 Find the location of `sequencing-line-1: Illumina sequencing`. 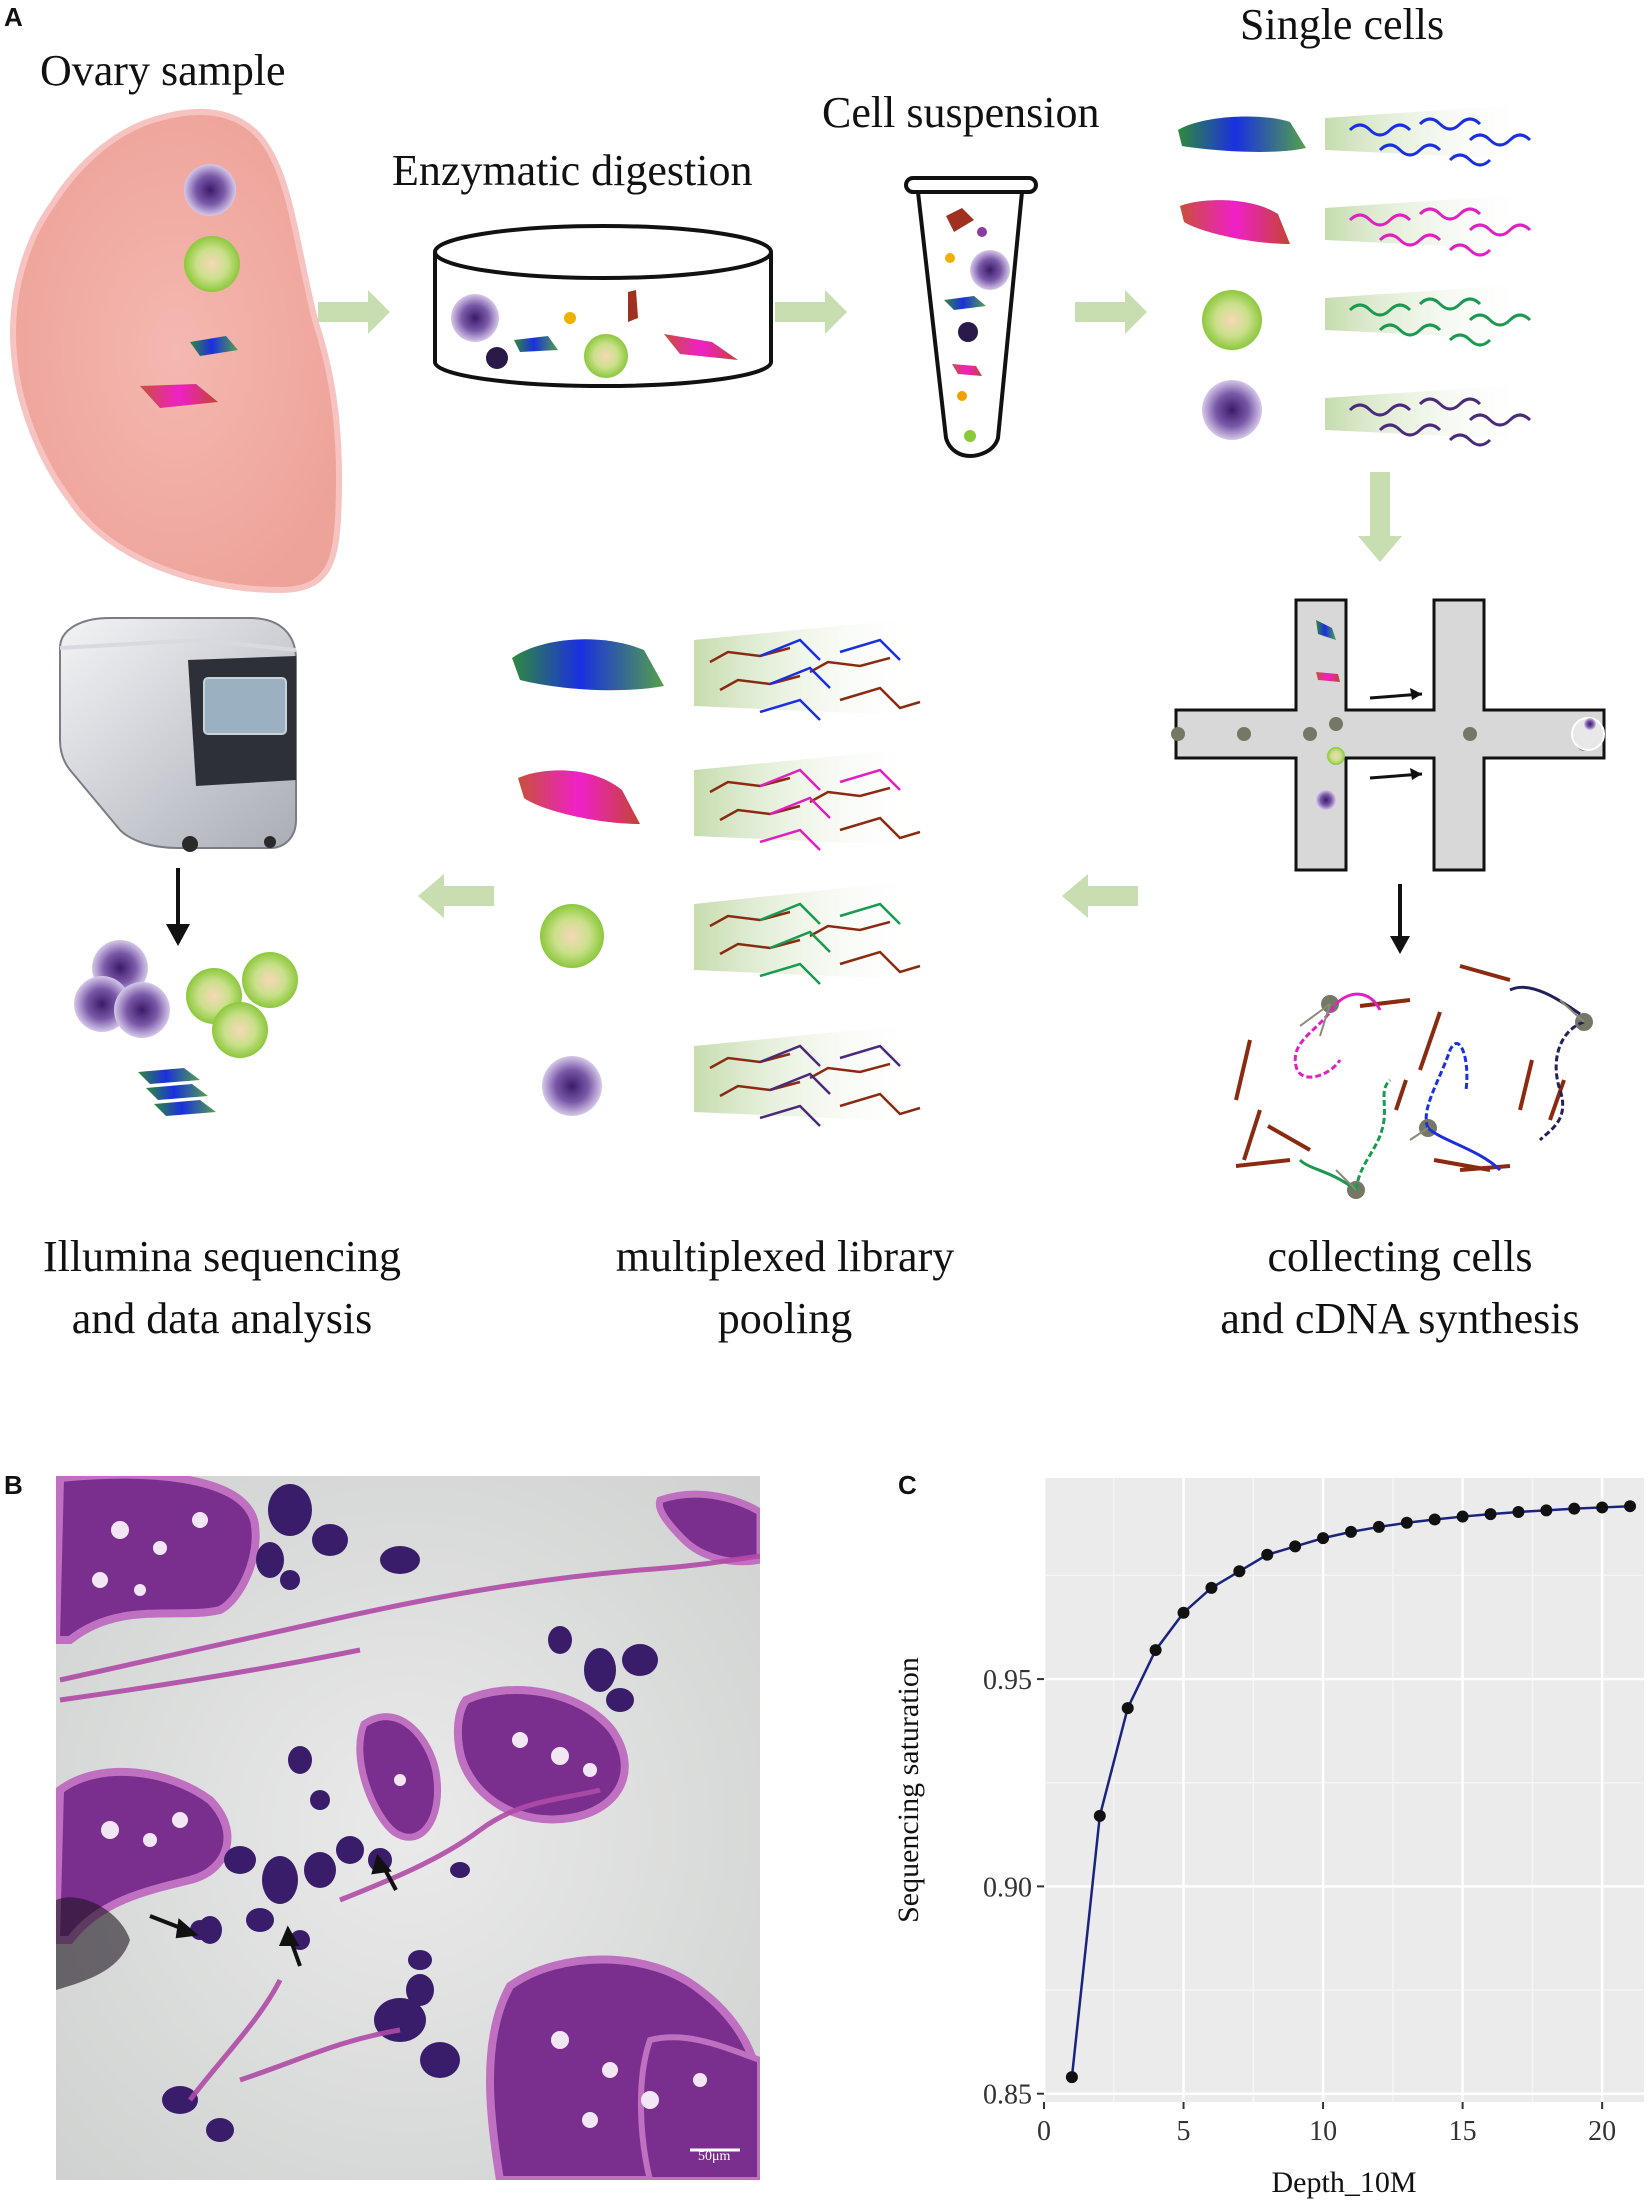

sequencing-line-1: Illumina sequencing is located at coordinates (221, 1256).